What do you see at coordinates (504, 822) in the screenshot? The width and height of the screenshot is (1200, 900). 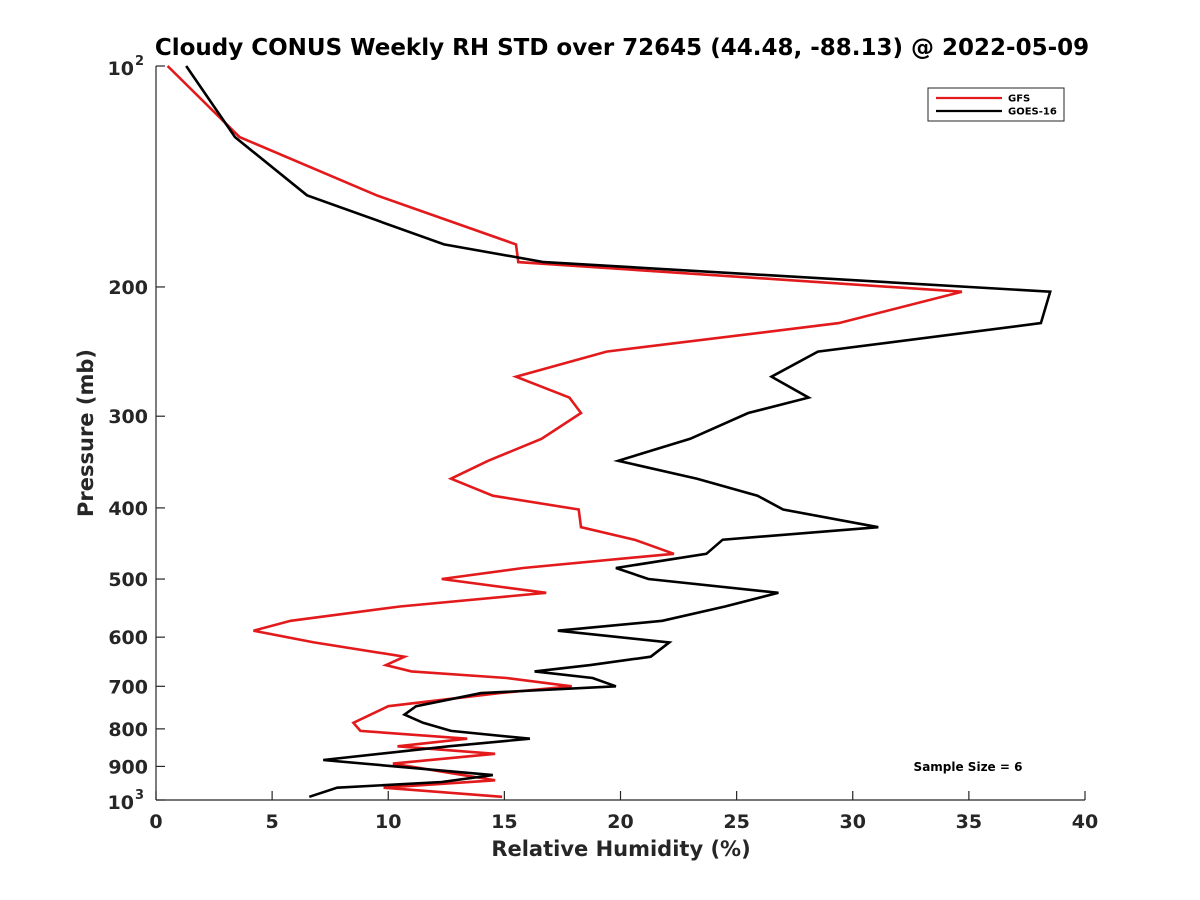 I see `x-tick-label: 15` at bounding box center [504, 822].